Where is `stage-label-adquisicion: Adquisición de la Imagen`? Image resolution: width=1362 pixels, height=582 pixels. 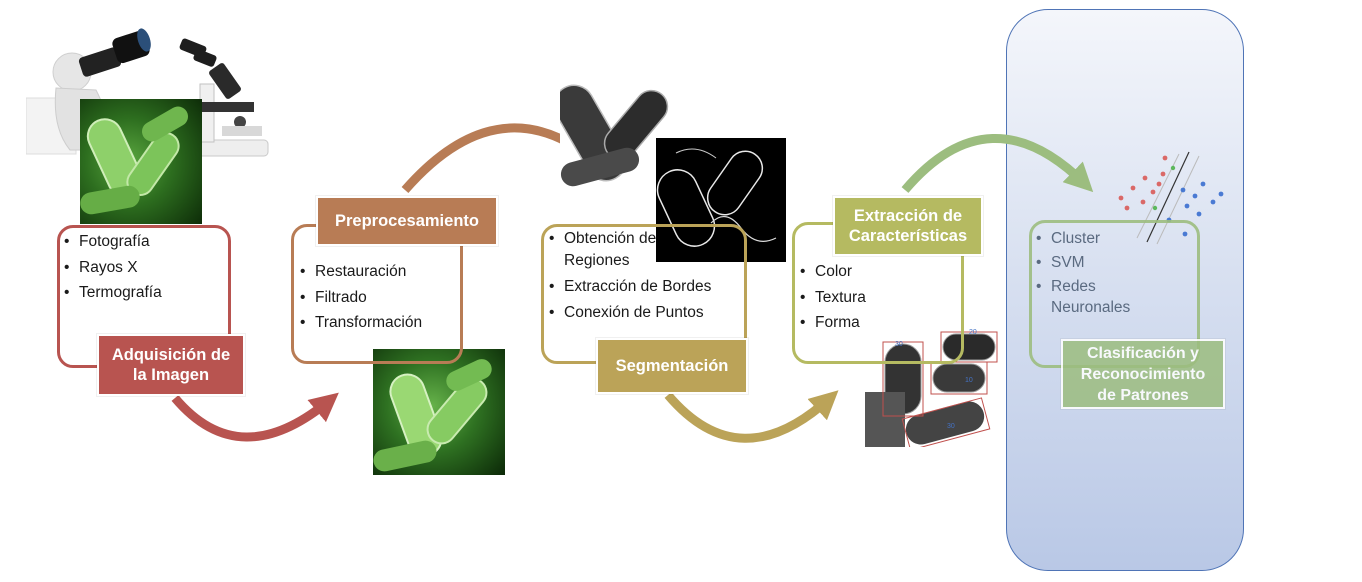
stage-label-adquisicion: Adquisición de la Imagen is located at coordinates (171, 365).